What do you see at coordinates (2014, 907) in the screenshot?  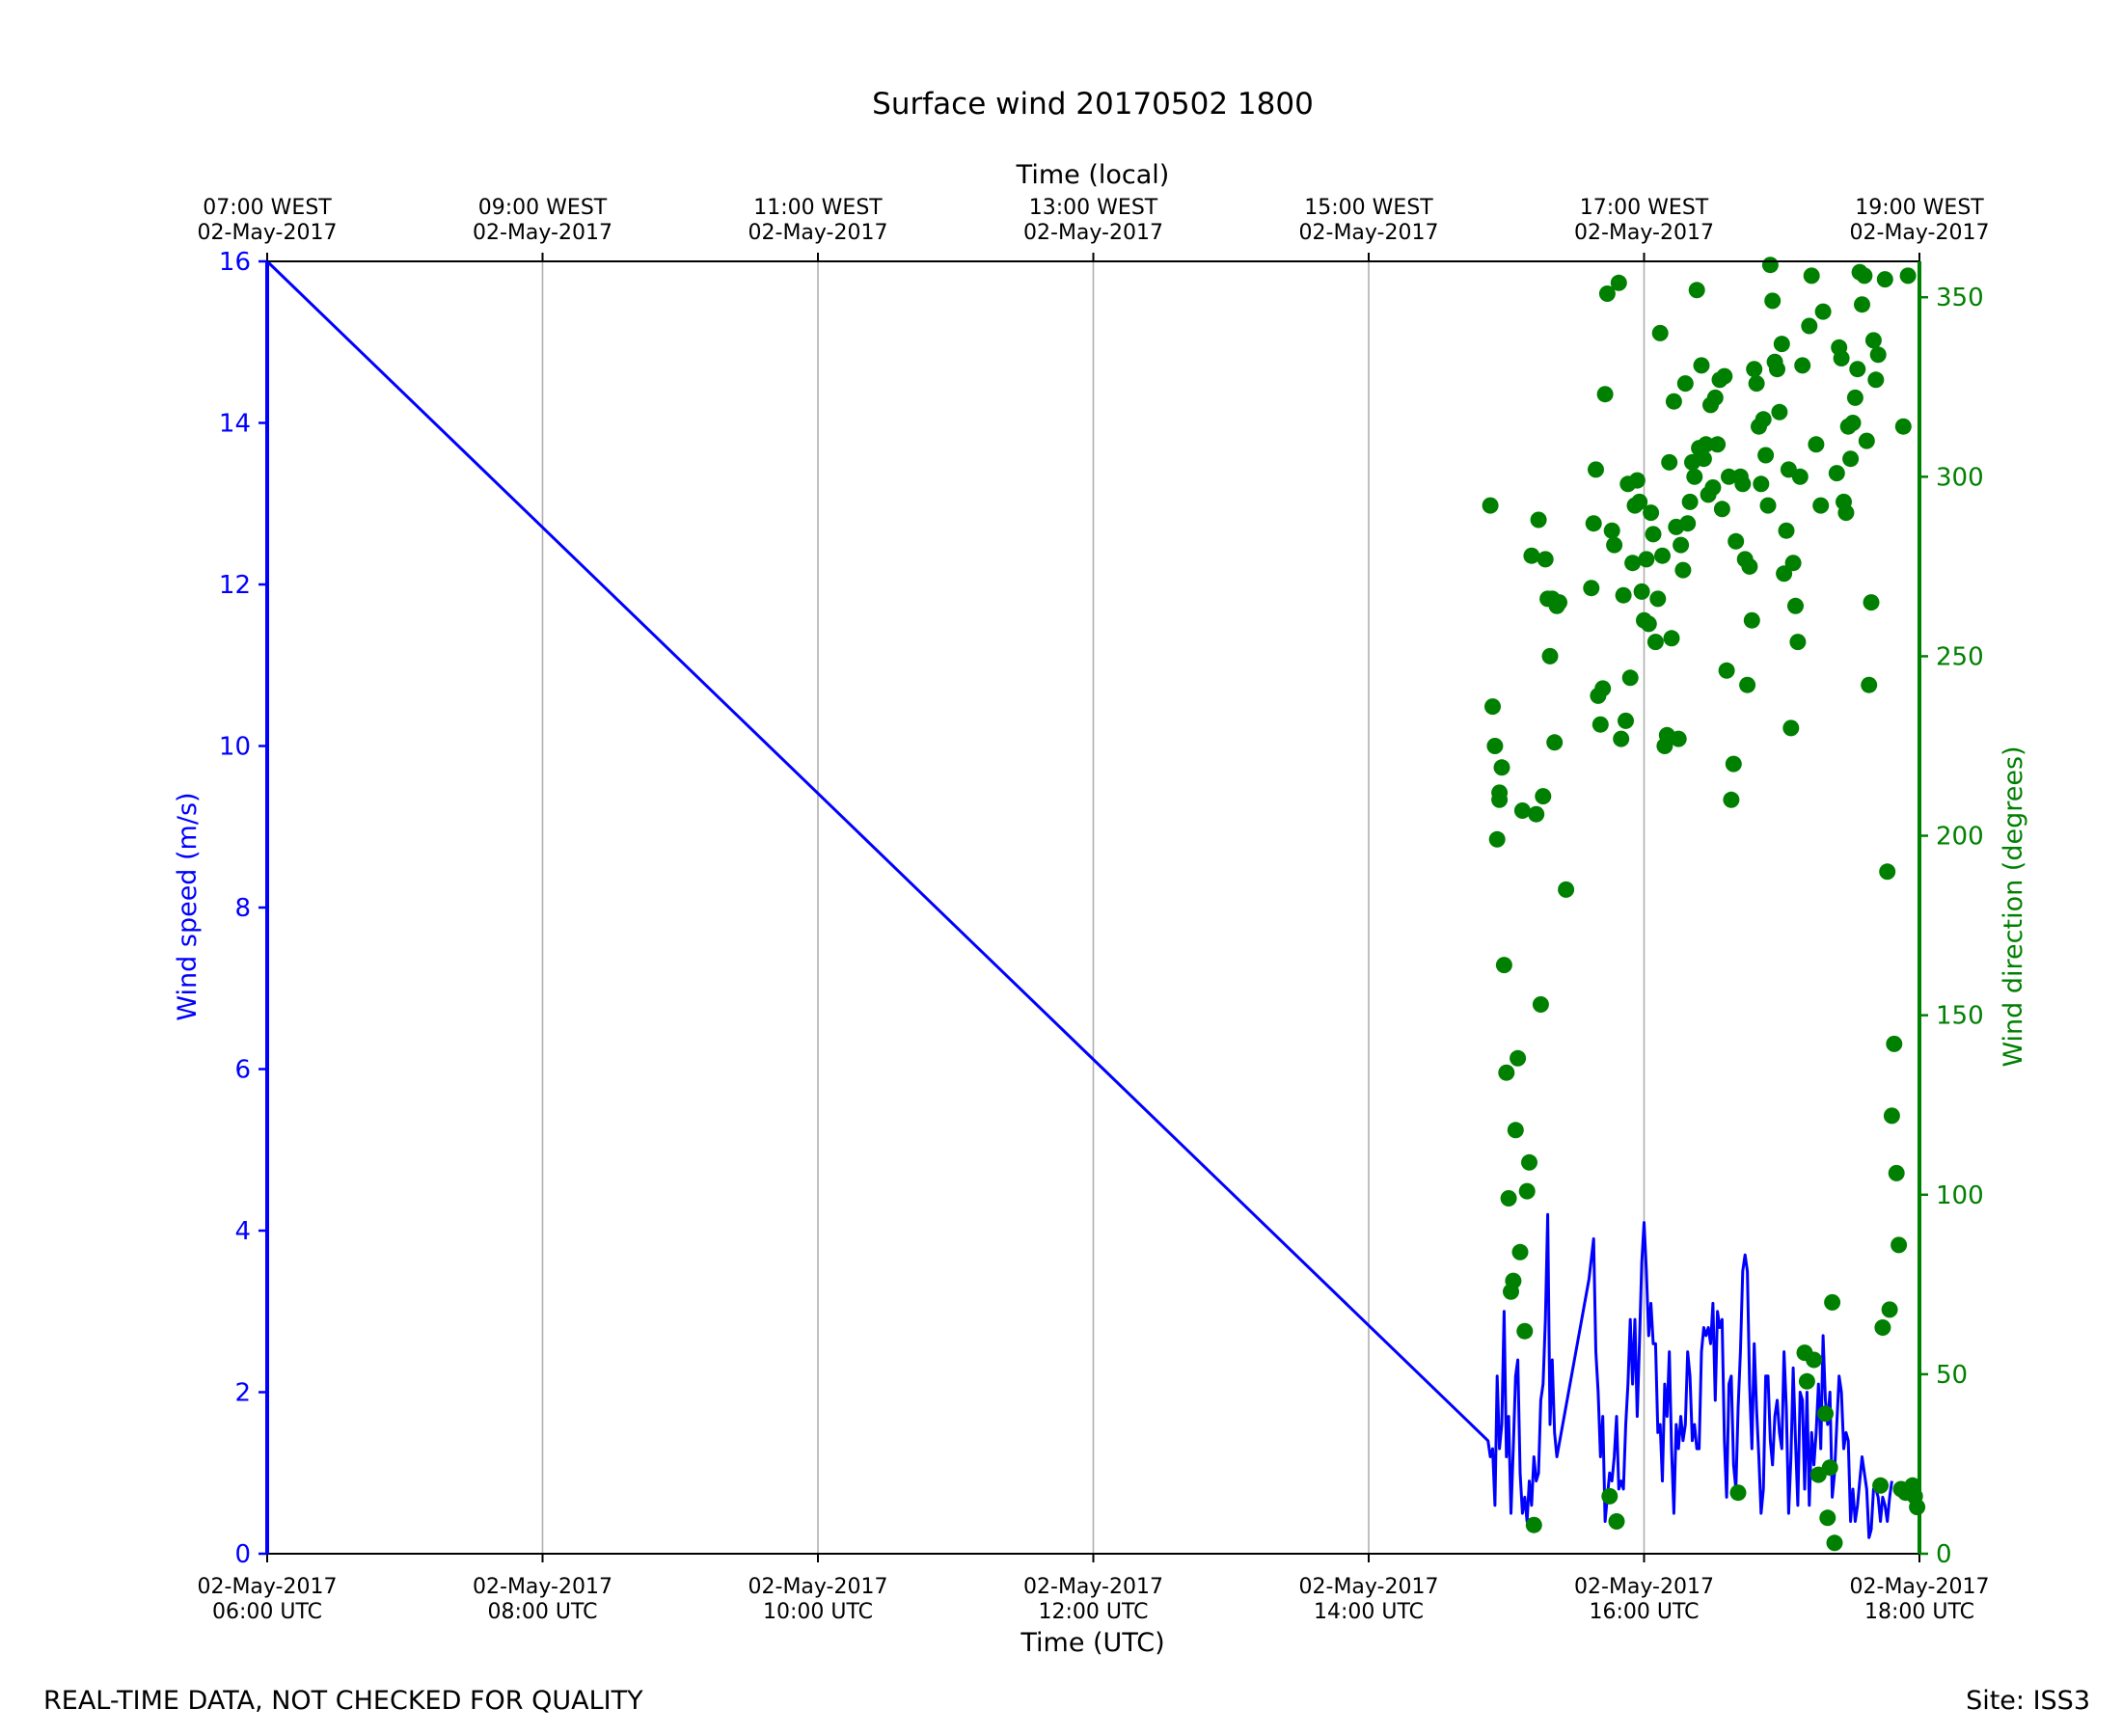 I see `right-axis-label: Wind direction (degrees)` at bounding box center [2014, 907].